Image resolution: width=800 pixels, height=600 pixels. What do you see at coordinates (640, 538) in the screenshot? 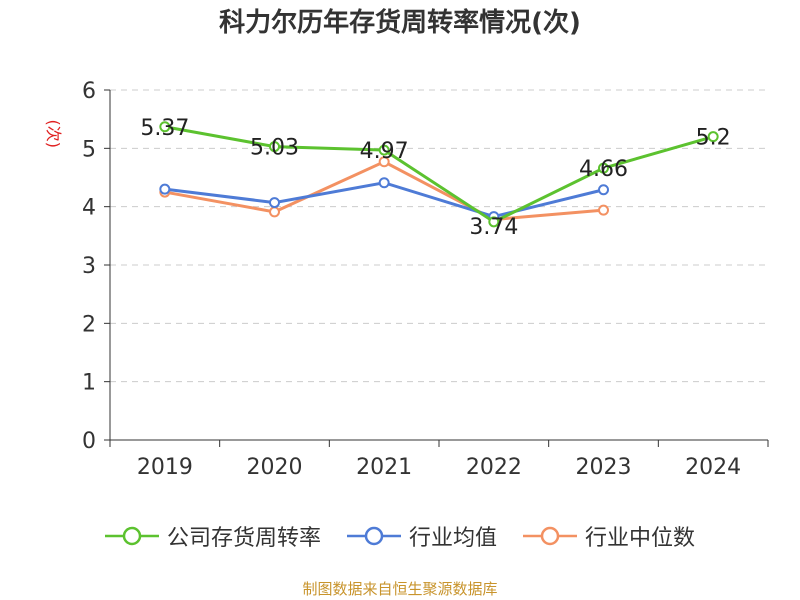
I see `legend-label: 行业中位数` at bounding box center [640, 538].